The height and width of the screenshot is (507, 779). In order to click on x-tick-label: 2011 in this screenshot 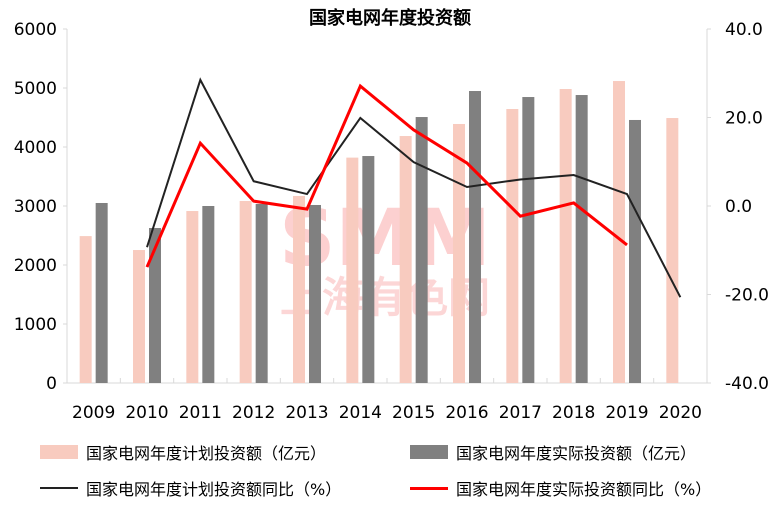, I will do `click(200, 413)`.